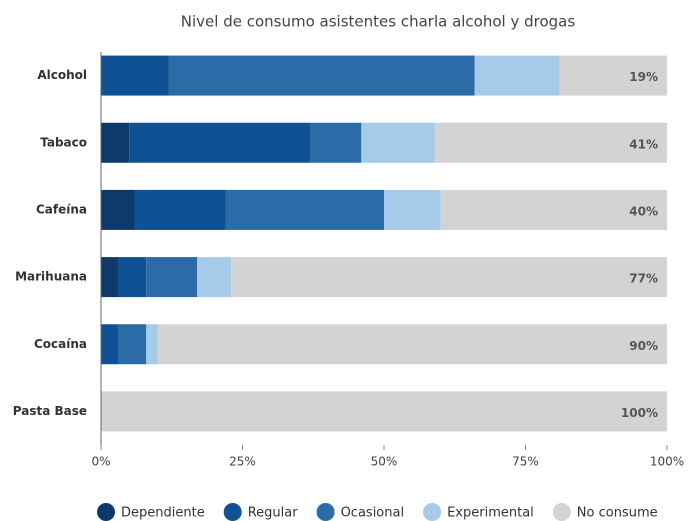 The width and height of the screenshot is (688, 521). What do you see at coordinates (163, 513) in the screenshot?
I see `legend-label: Dependiente` at bounding box center [163, 513].